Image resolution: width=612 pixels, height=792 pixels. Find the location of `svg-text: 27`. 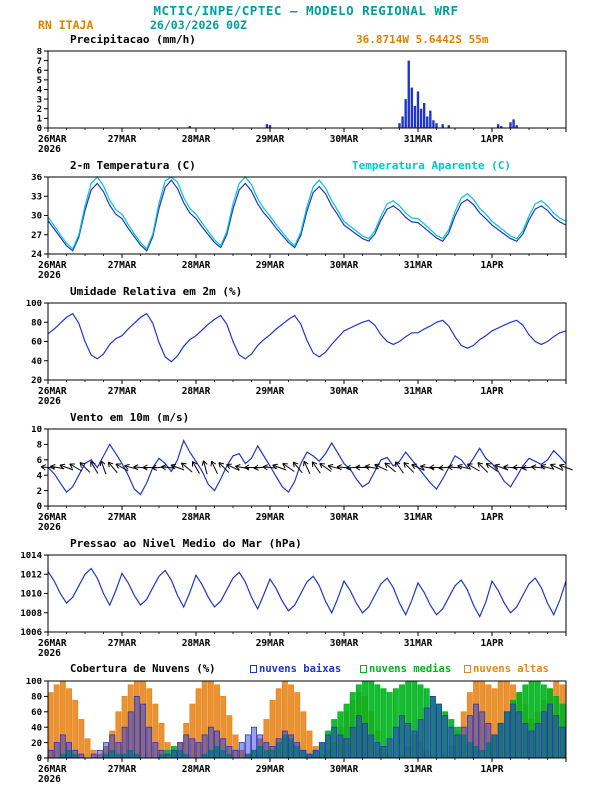

svg-text: 27 is located at coordinates (36, 236).